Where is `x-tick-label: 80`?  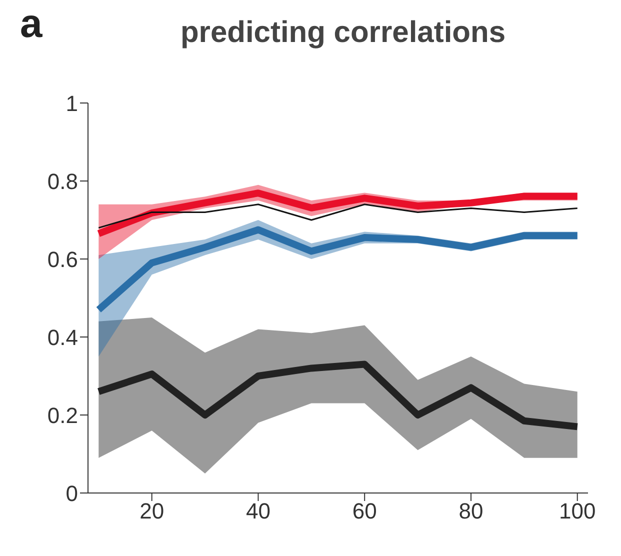
x-tick-label: 80 is located at coordinates (471, 511).